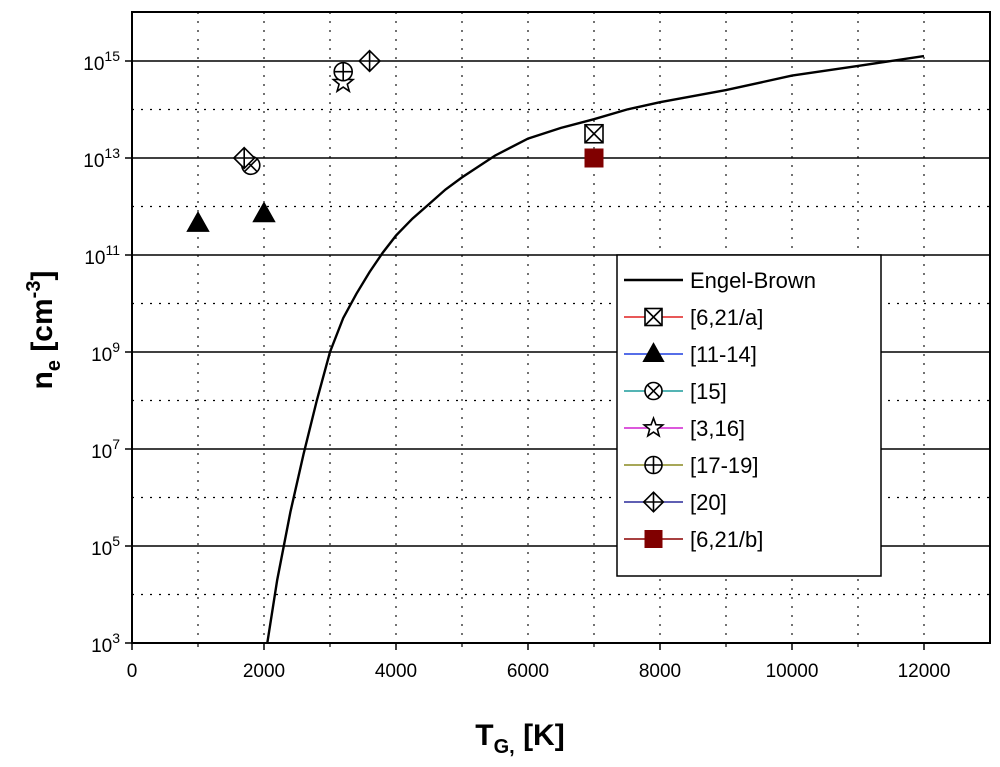 This screenshot has width=1000, height=767. I want to click on x-tick-label: 2000, so click(264, 671).